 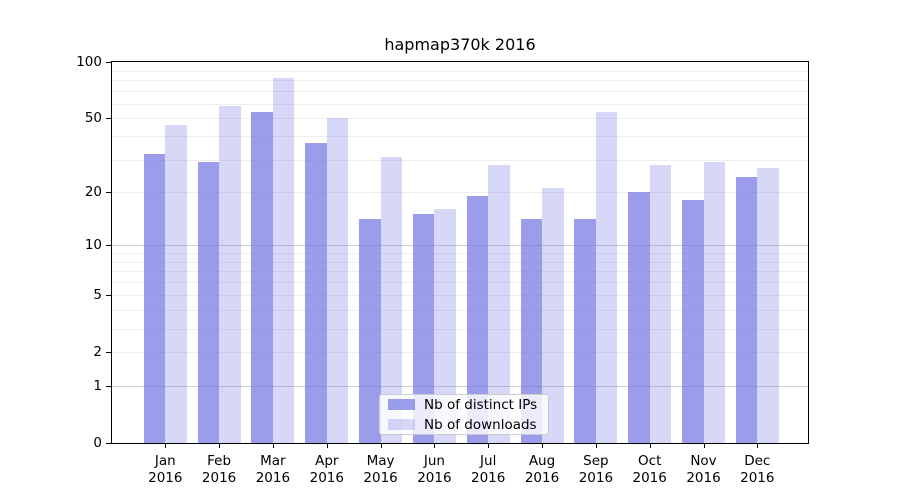 I want to click on bar-downloads-jun, so click(x=445, y=326).